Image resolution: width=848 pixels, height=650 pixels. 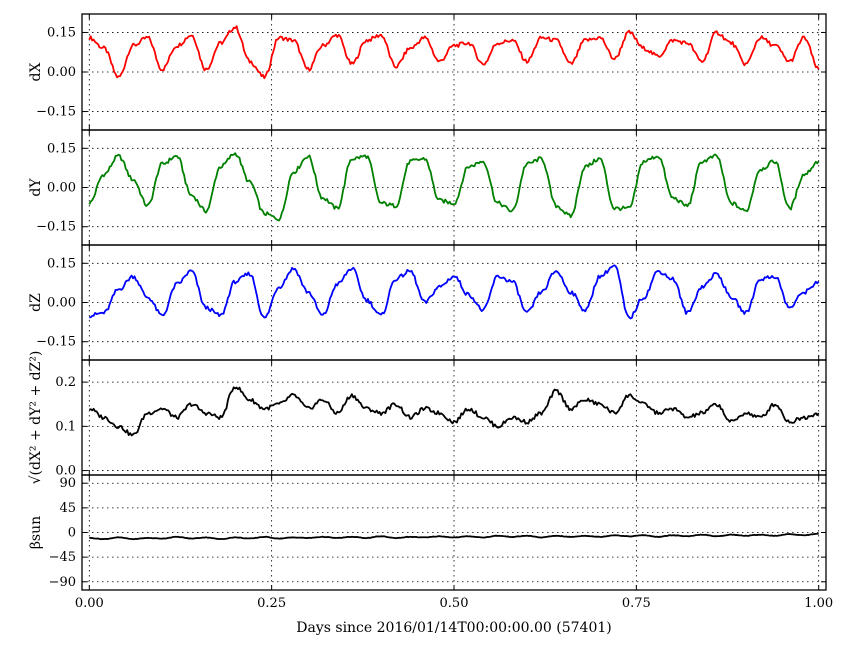 I want to click on y-tick-label: 0, so click(x=72, y=533).